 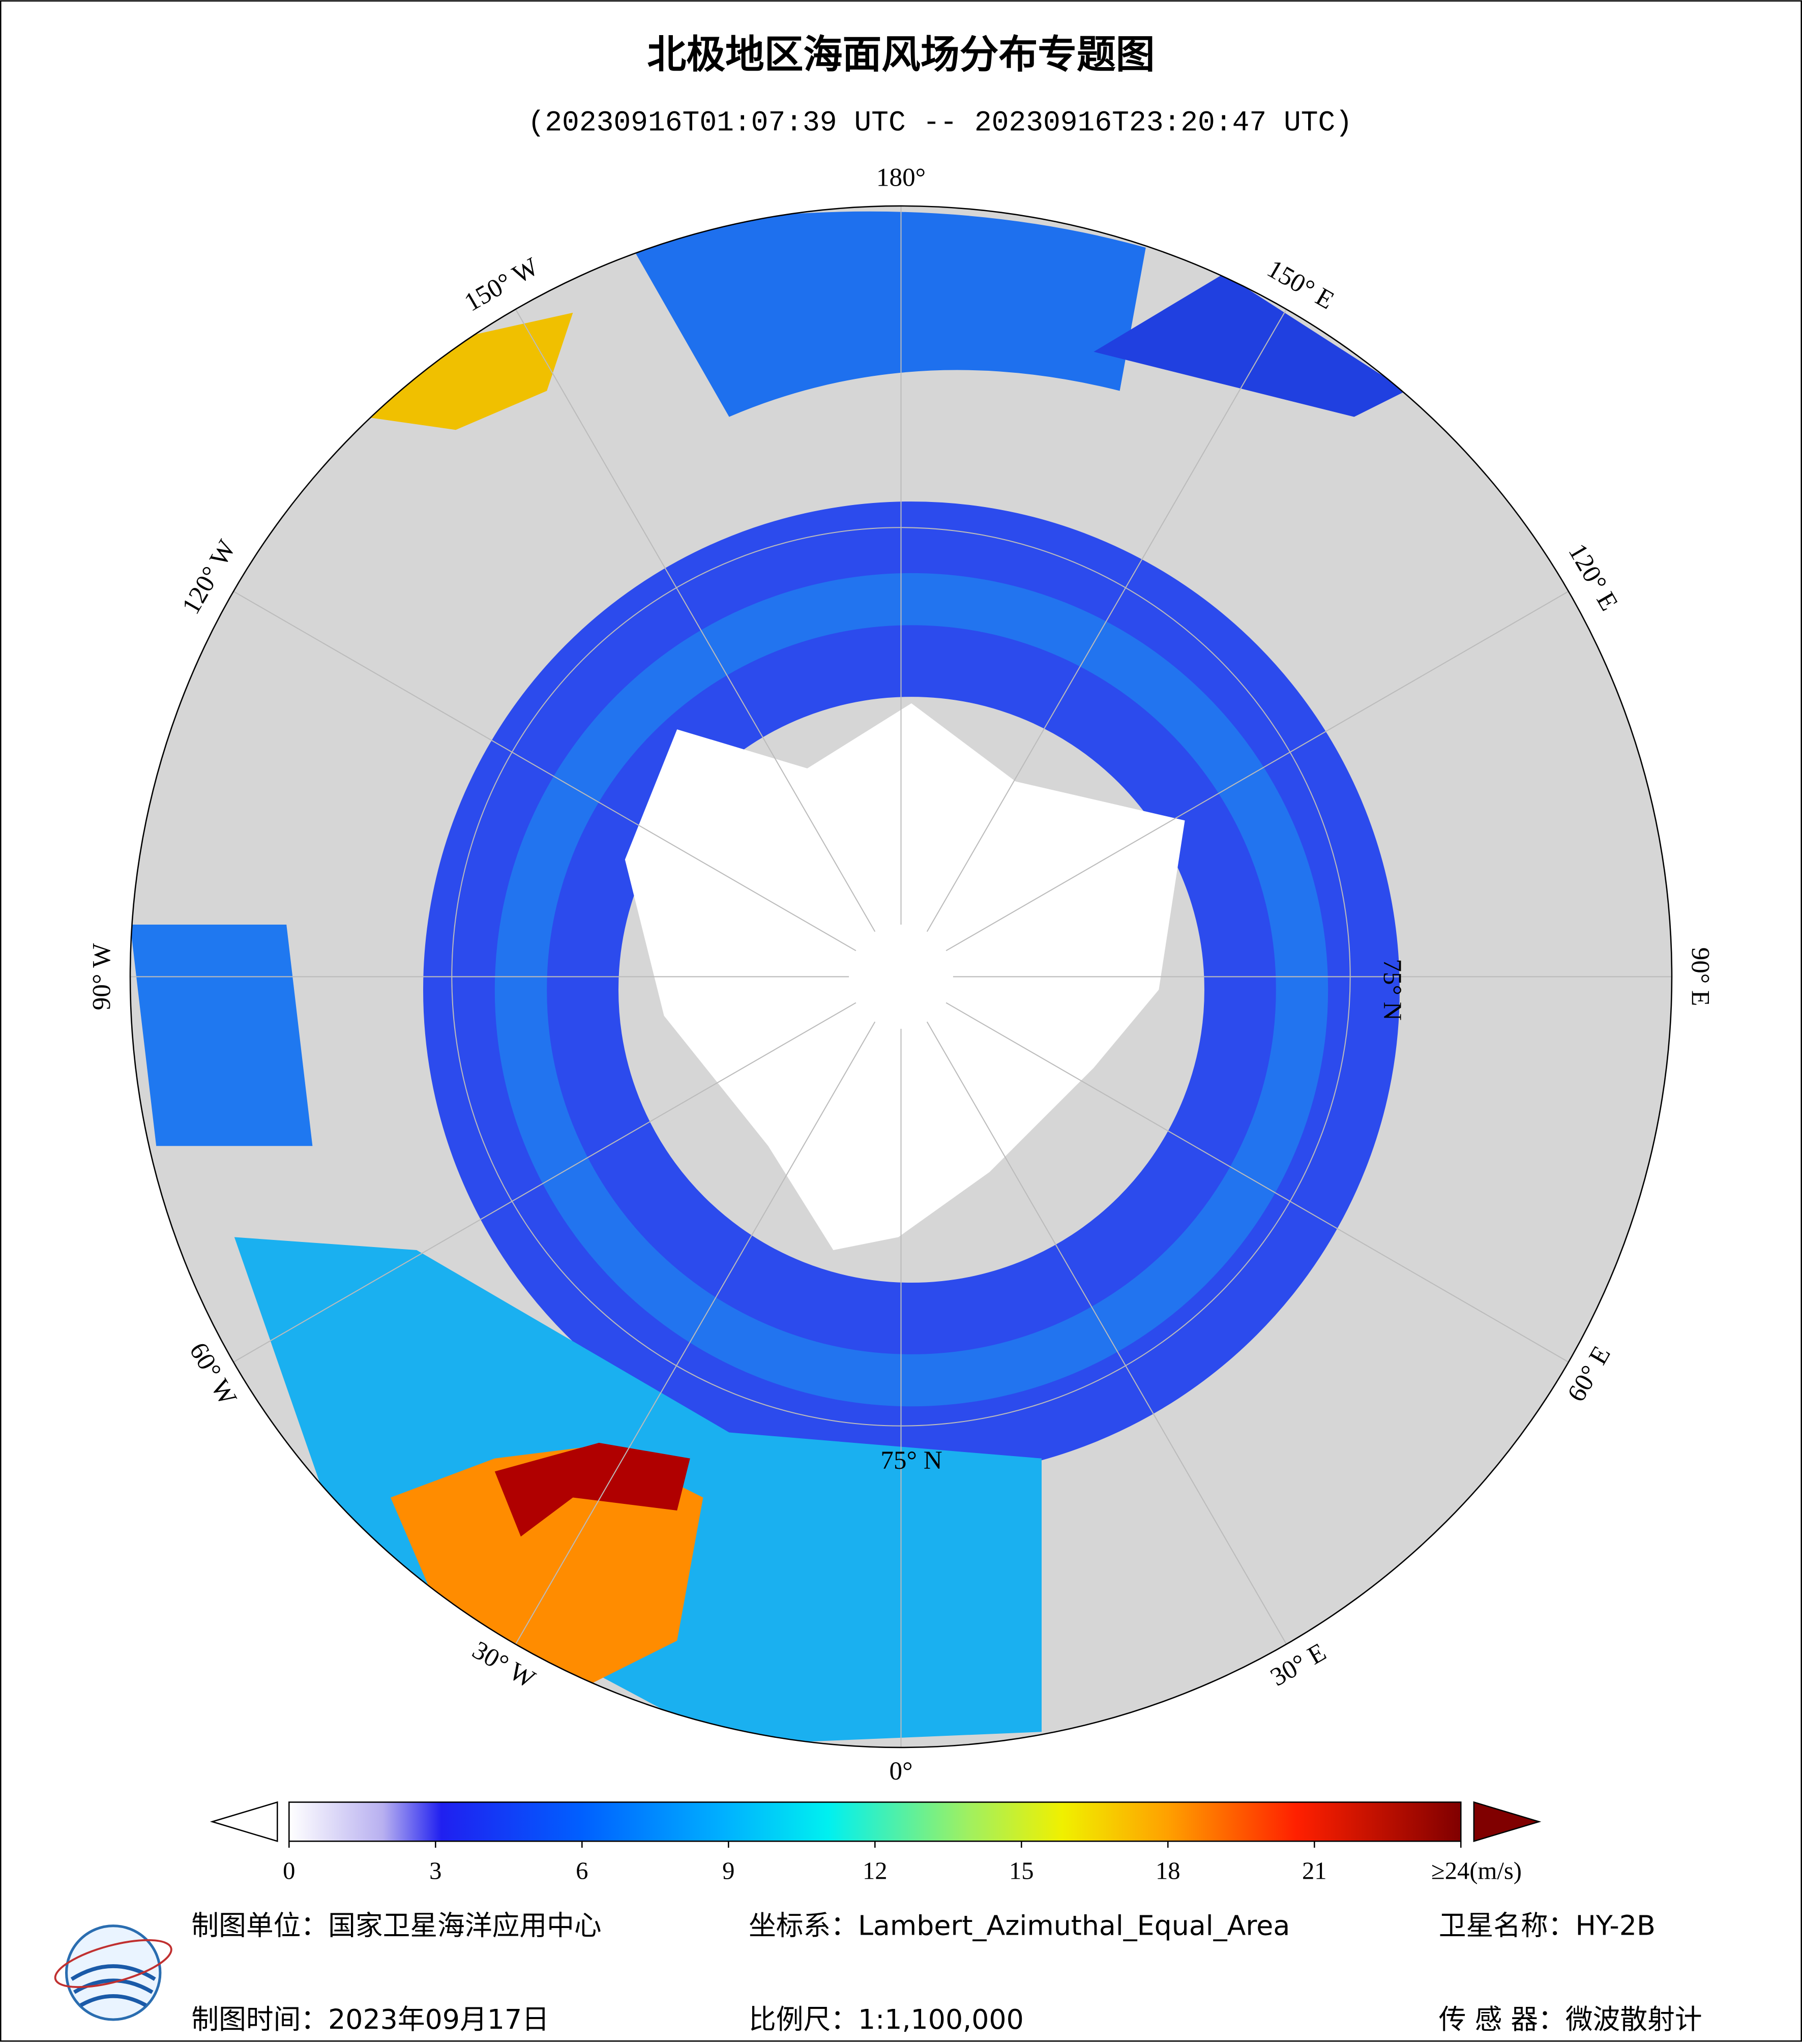 What do you see at coordinates (1571, 2019) in the screenshot?
I see `footer-sensor: 传 感 器：微波散射计` at bounding box center [1571, 2019].